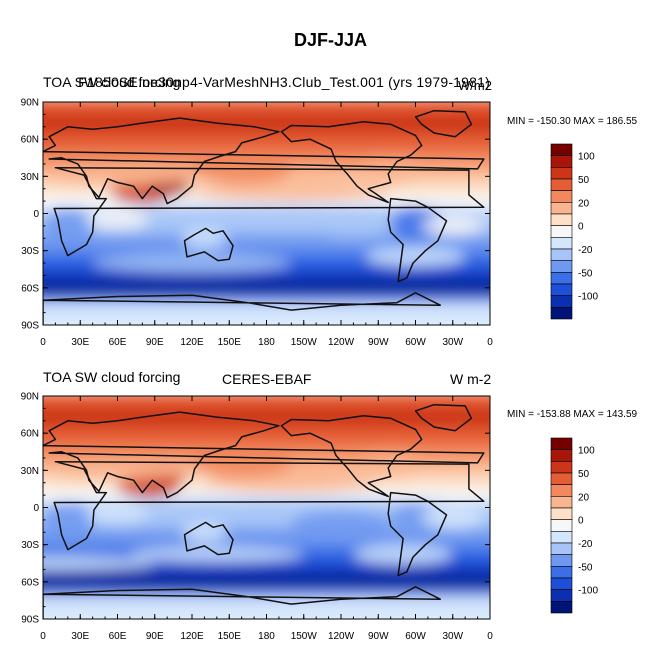 The height and width of the screenshot is (660, 661). Describe the element at coordinates (351, 162) in the screenshot. I see `coastline-north-america` at that location.